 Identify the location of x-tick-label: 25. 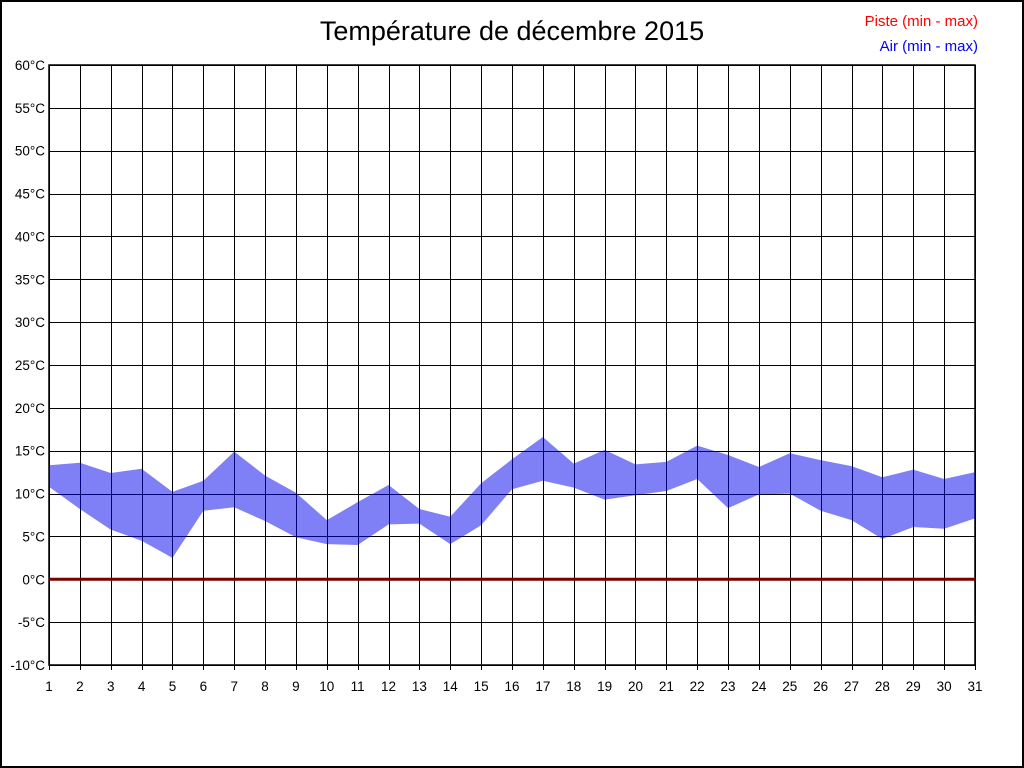
(789, 686).